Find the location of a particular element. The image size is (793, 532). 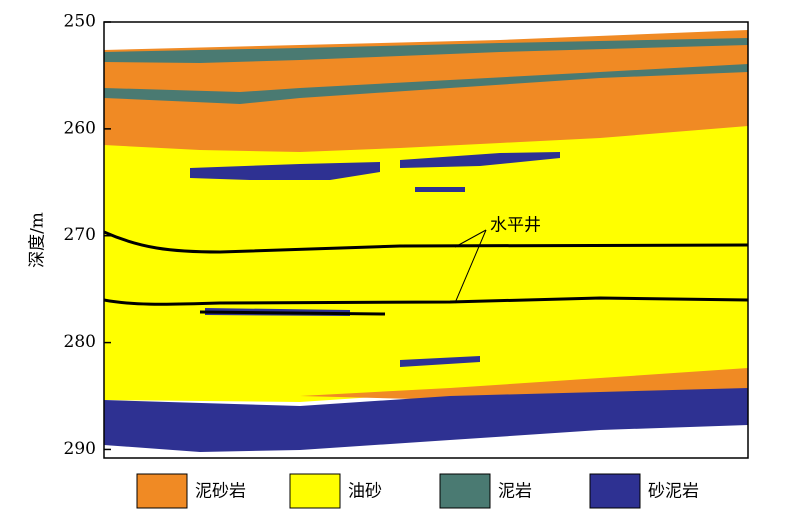

legend-label: 砂泥岩 is located at coordinates (673, 492).